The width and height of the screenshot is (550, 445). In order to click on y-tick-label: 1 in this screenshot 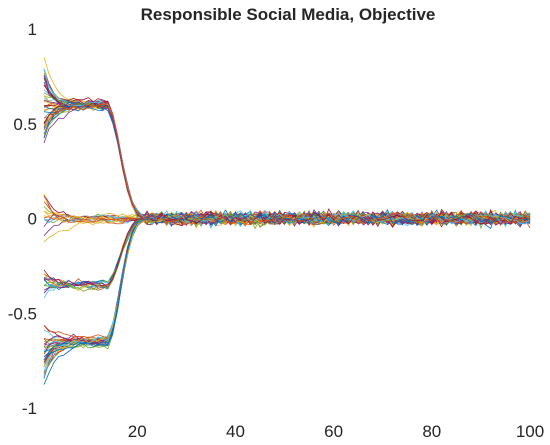, I will do `click(32, 29)`.